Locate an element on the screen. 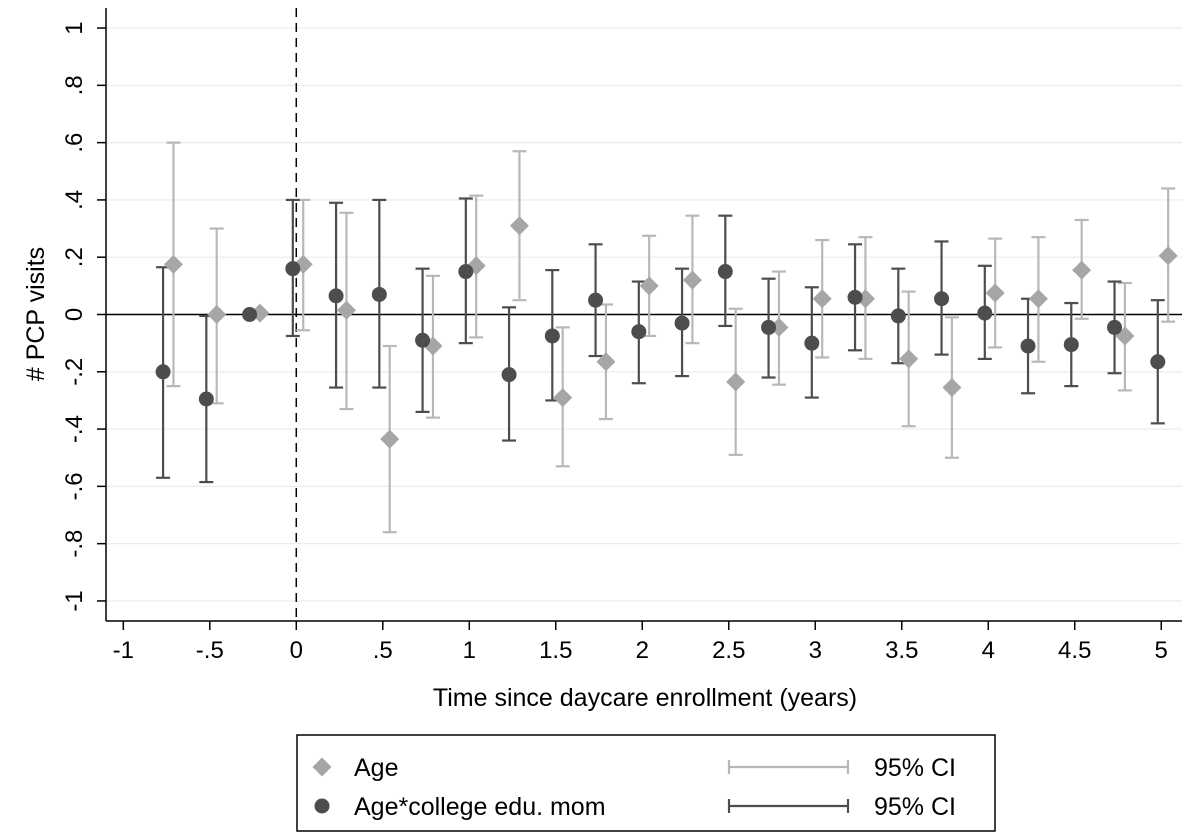 The width and height of the screenshot is (1182, 838). y-axis-title: # PCP visits is located at coordinates (36, 314).